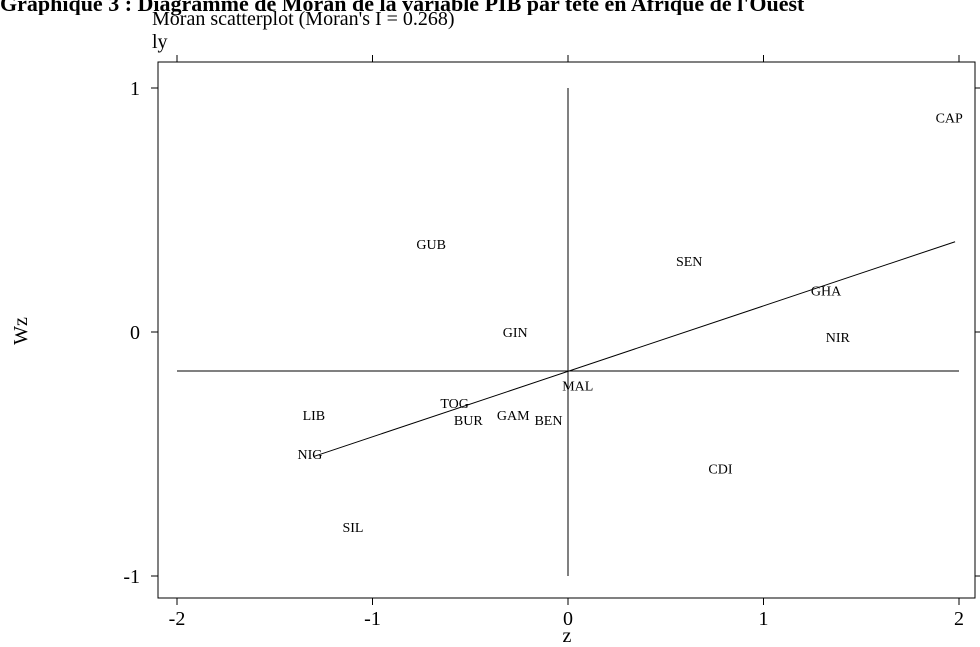 The width and height of the screenshot is (980, 647). What do you see at coordinates (160, 42) in the screenshot?
I see `chart-subtitle: ly` at bounding box center [160, 42].